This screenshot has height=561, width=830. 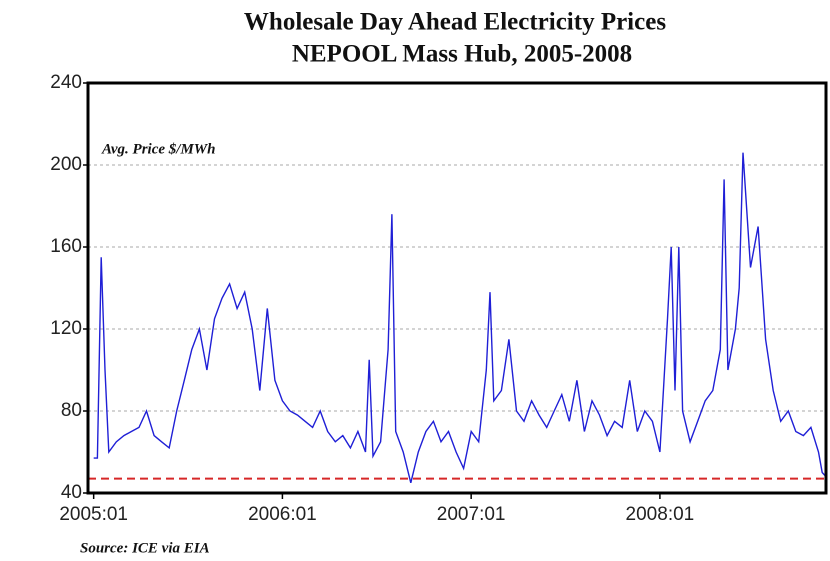 I want to click on x-tick-label: 2007:01, so click(x=471, y=514).